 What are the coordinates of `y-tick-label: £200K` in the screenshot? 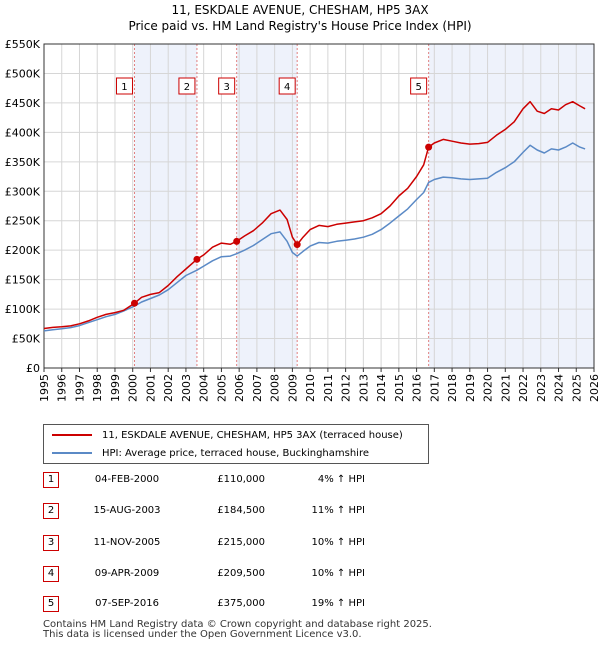 It's located at (23, 250).